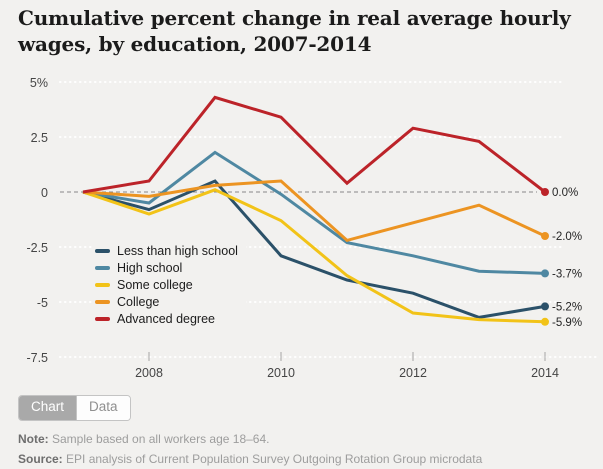 The image size is (603, 469). What do you see at coordinates (545, 236) in the screenshot?
I see `series-end-dot-college` at bounding box center [545, 236].